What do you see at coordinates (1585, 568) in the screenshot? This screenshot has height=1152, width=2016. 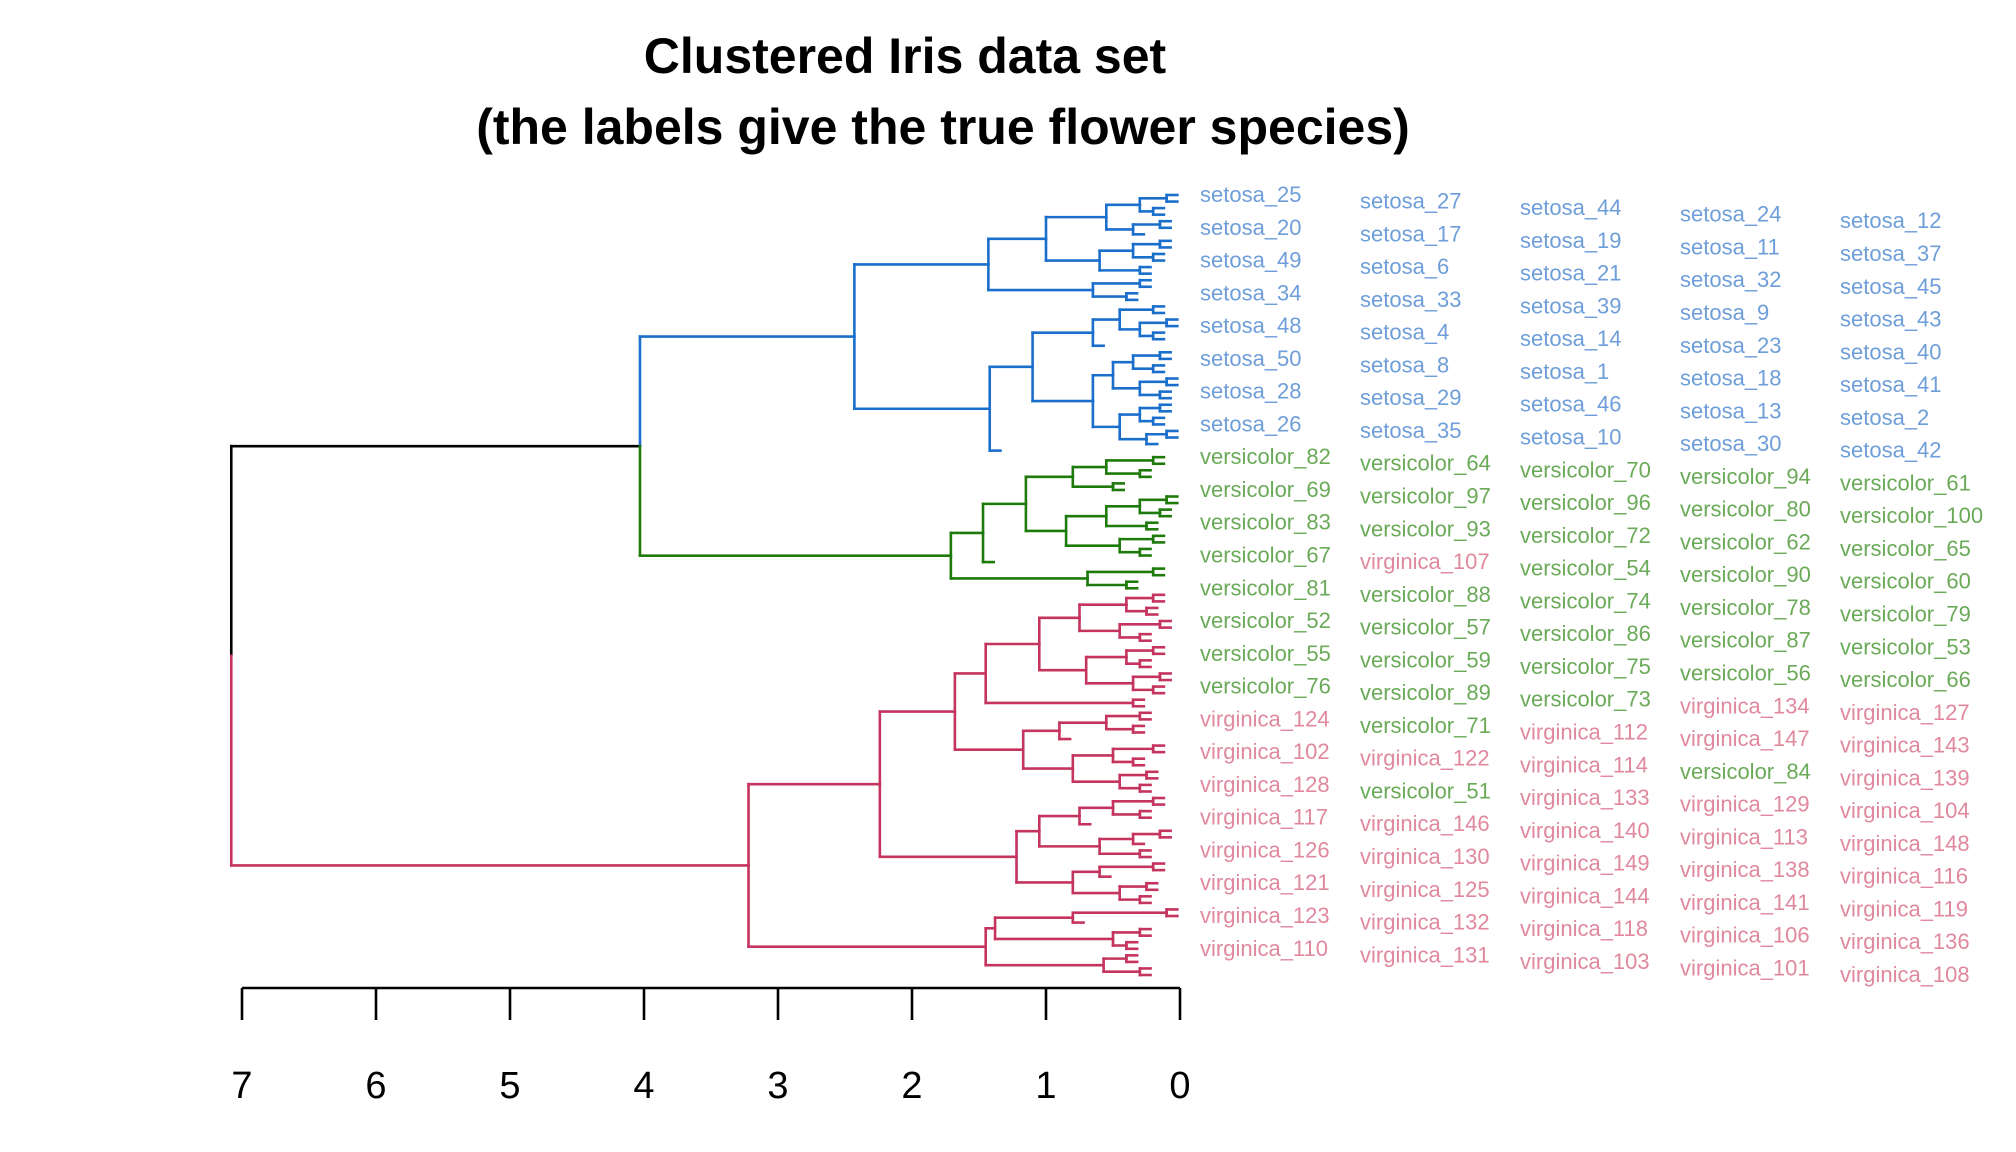 I see `leaf-label-versicolor-54: versicolor_54` at bounding box center [1585, 568].